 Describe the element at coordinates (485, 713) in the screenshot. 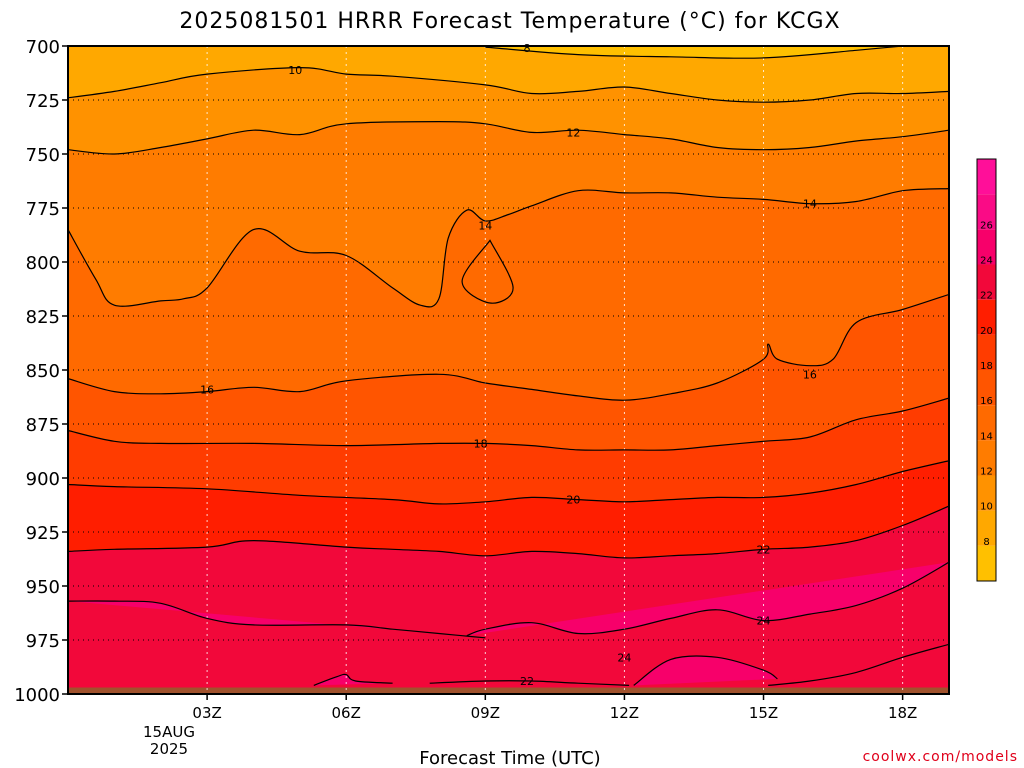

I see `x-tick-label-09Z: 09Z` at that location.